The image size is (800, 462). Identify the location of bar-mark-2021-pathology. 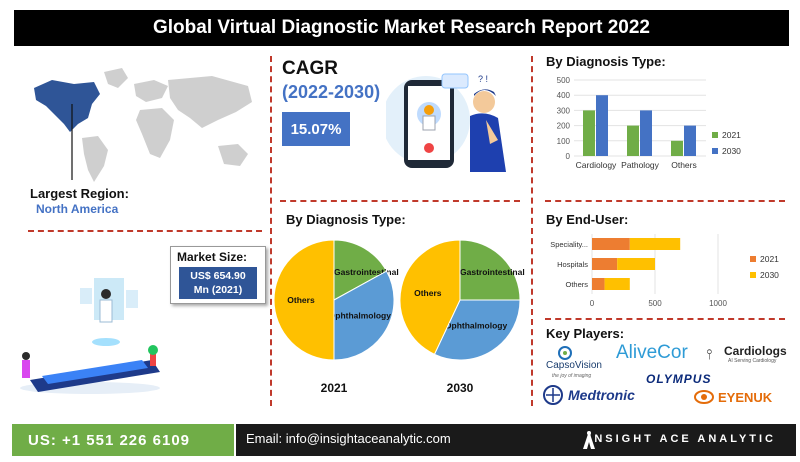
(633, 140).